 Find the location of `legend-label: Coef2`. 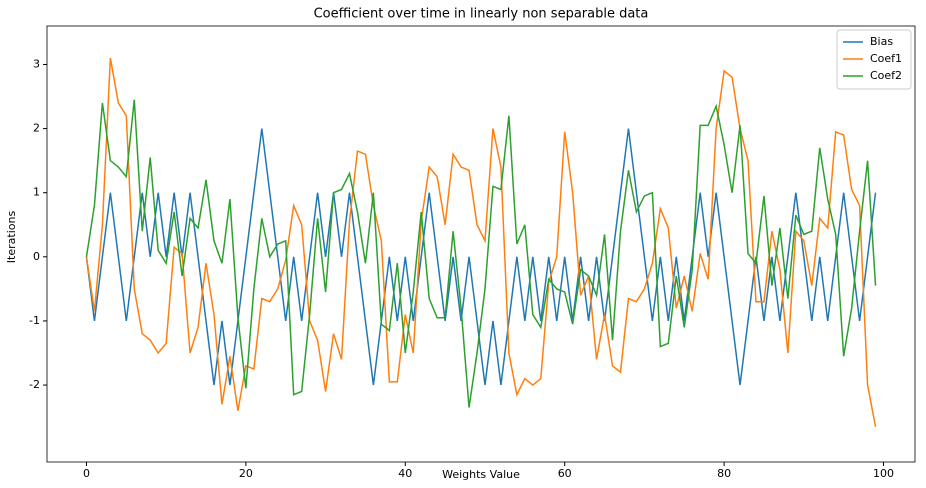

legend-label: Coef2 is located at coordinates (886, 75).